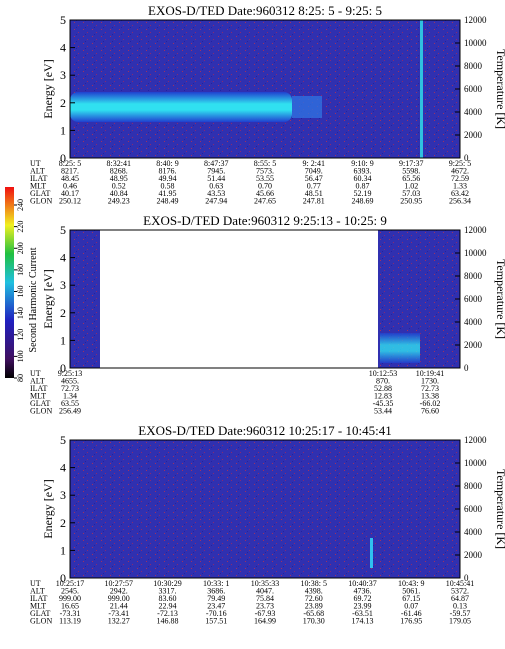  Describe the element at coordinates (383, 388) in the screenshot. I see `ephemeris-value: 52.88` at that location.